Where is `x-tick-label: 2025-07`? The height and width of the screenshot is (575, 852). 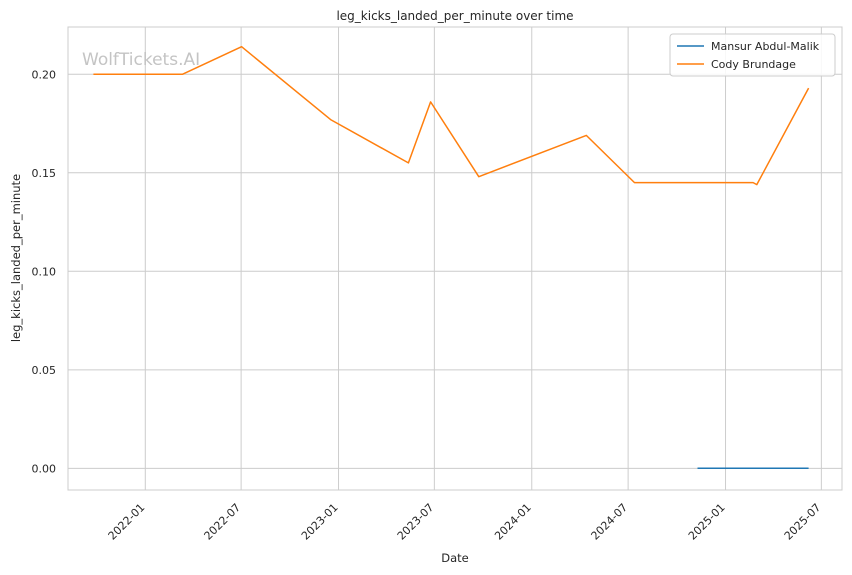 x-tick-label: 2025-07 is located at coordinates (803, 522).